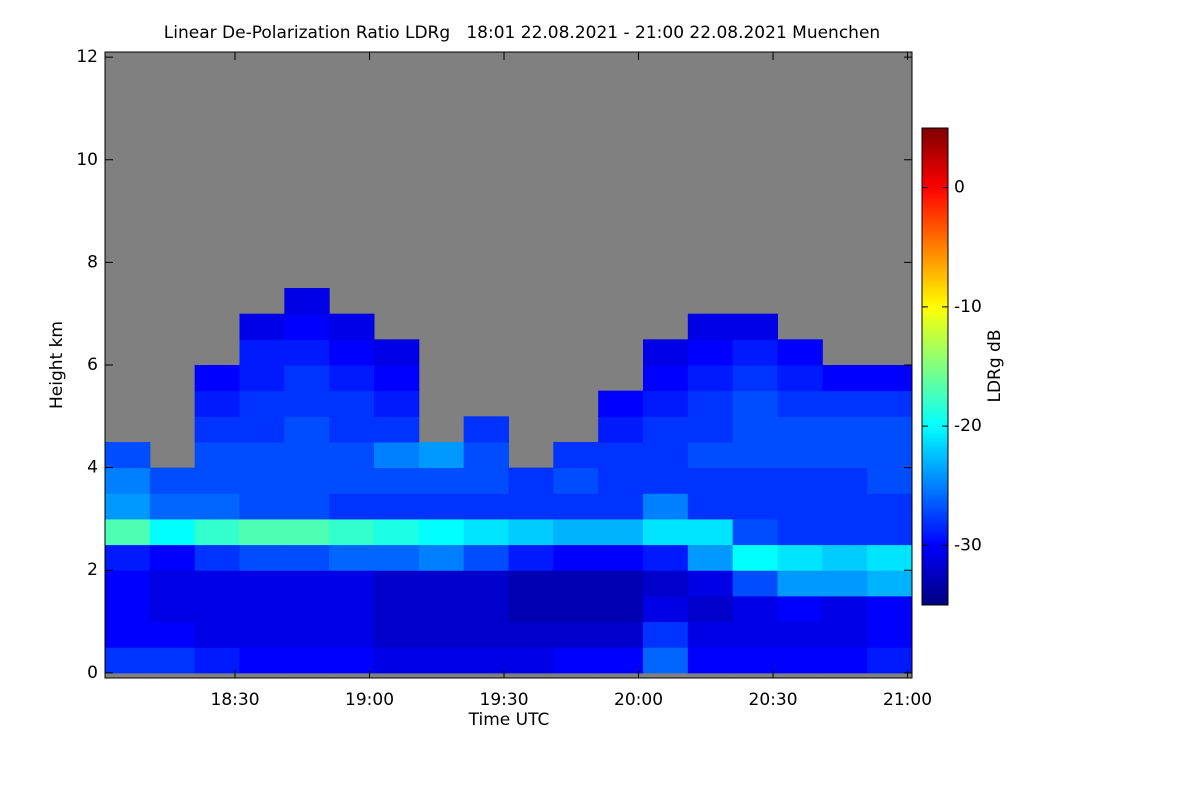 This screenshot has width=1200, height=800. Describe the element at coordinates (968, 545) in the screenshot. I see `colorbar-tick-label: -30` at that location.